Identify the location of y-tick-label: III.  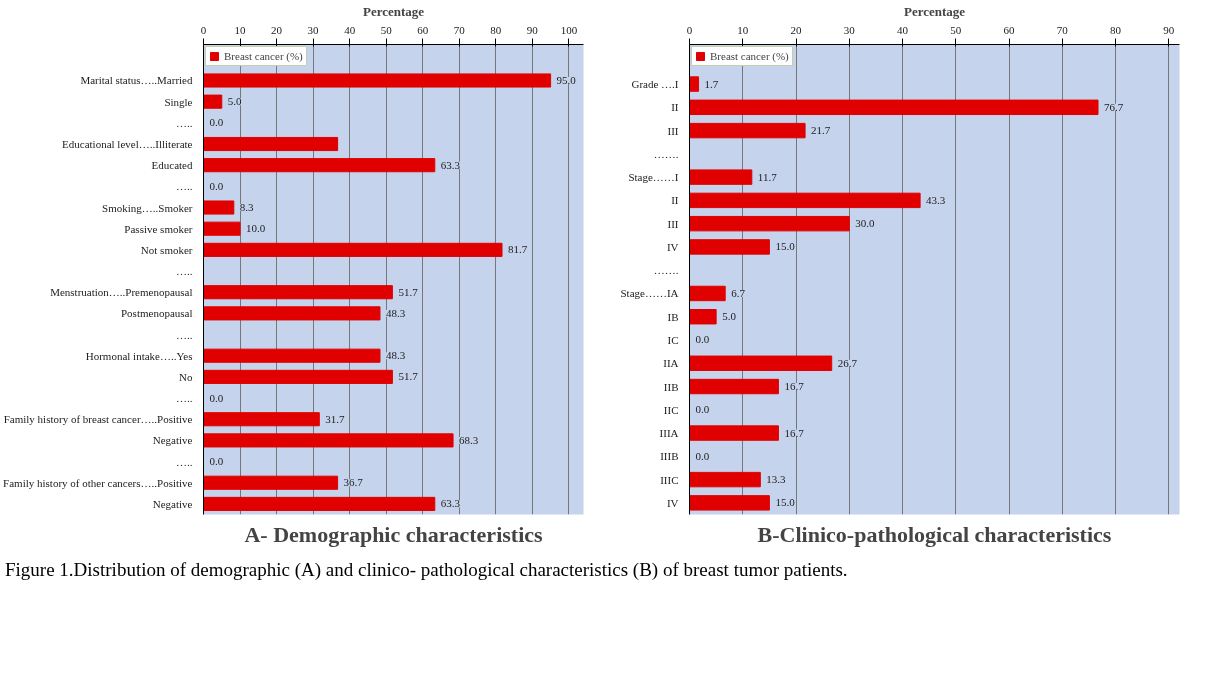
(673, 130).